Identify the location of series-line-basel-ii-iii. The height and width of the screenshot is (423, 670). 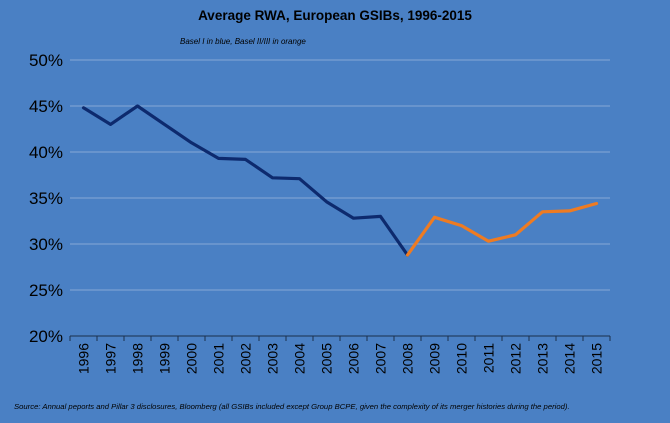
(502, 229).